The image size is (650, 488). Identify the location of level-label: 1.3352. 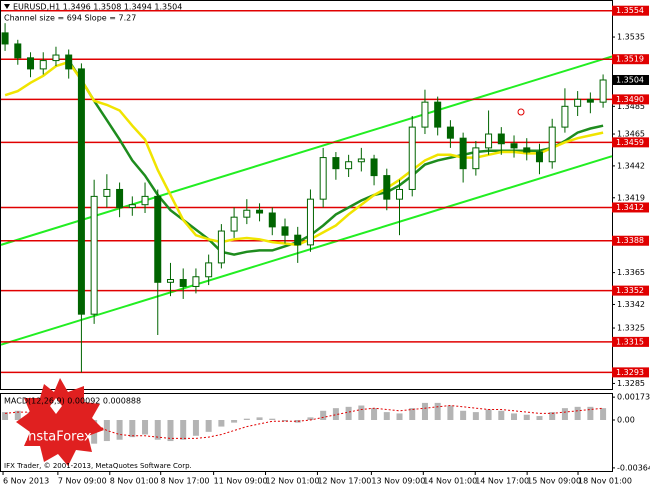
(630, 290).